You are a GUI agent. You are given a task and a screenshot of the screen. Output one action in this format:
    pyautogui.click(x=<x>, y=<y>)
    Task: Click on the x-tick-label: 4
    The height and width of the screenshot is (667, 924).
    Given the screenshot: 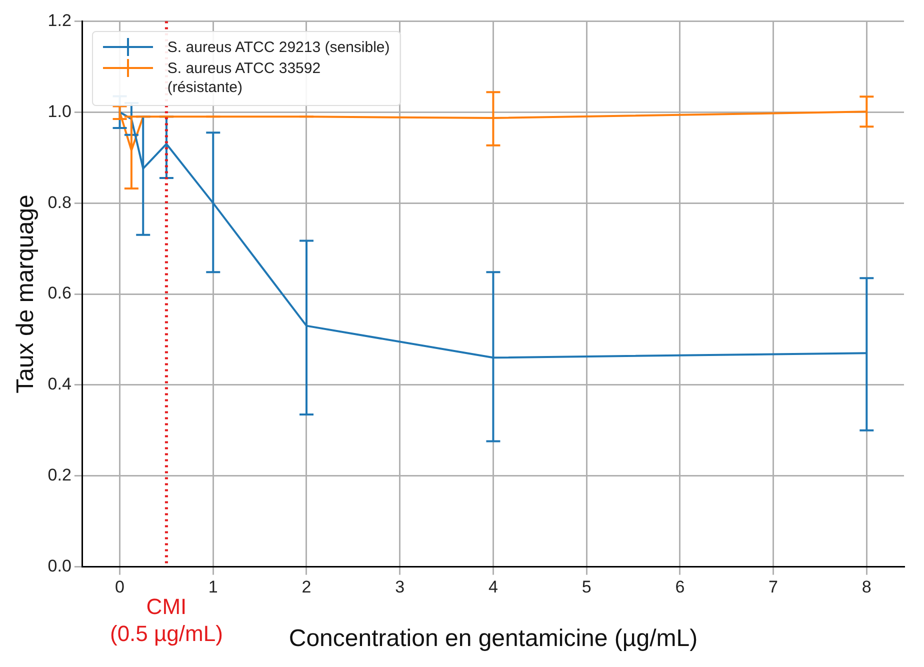 What is the action you would take?
    pyautogui.click(x=493, y=587)
    